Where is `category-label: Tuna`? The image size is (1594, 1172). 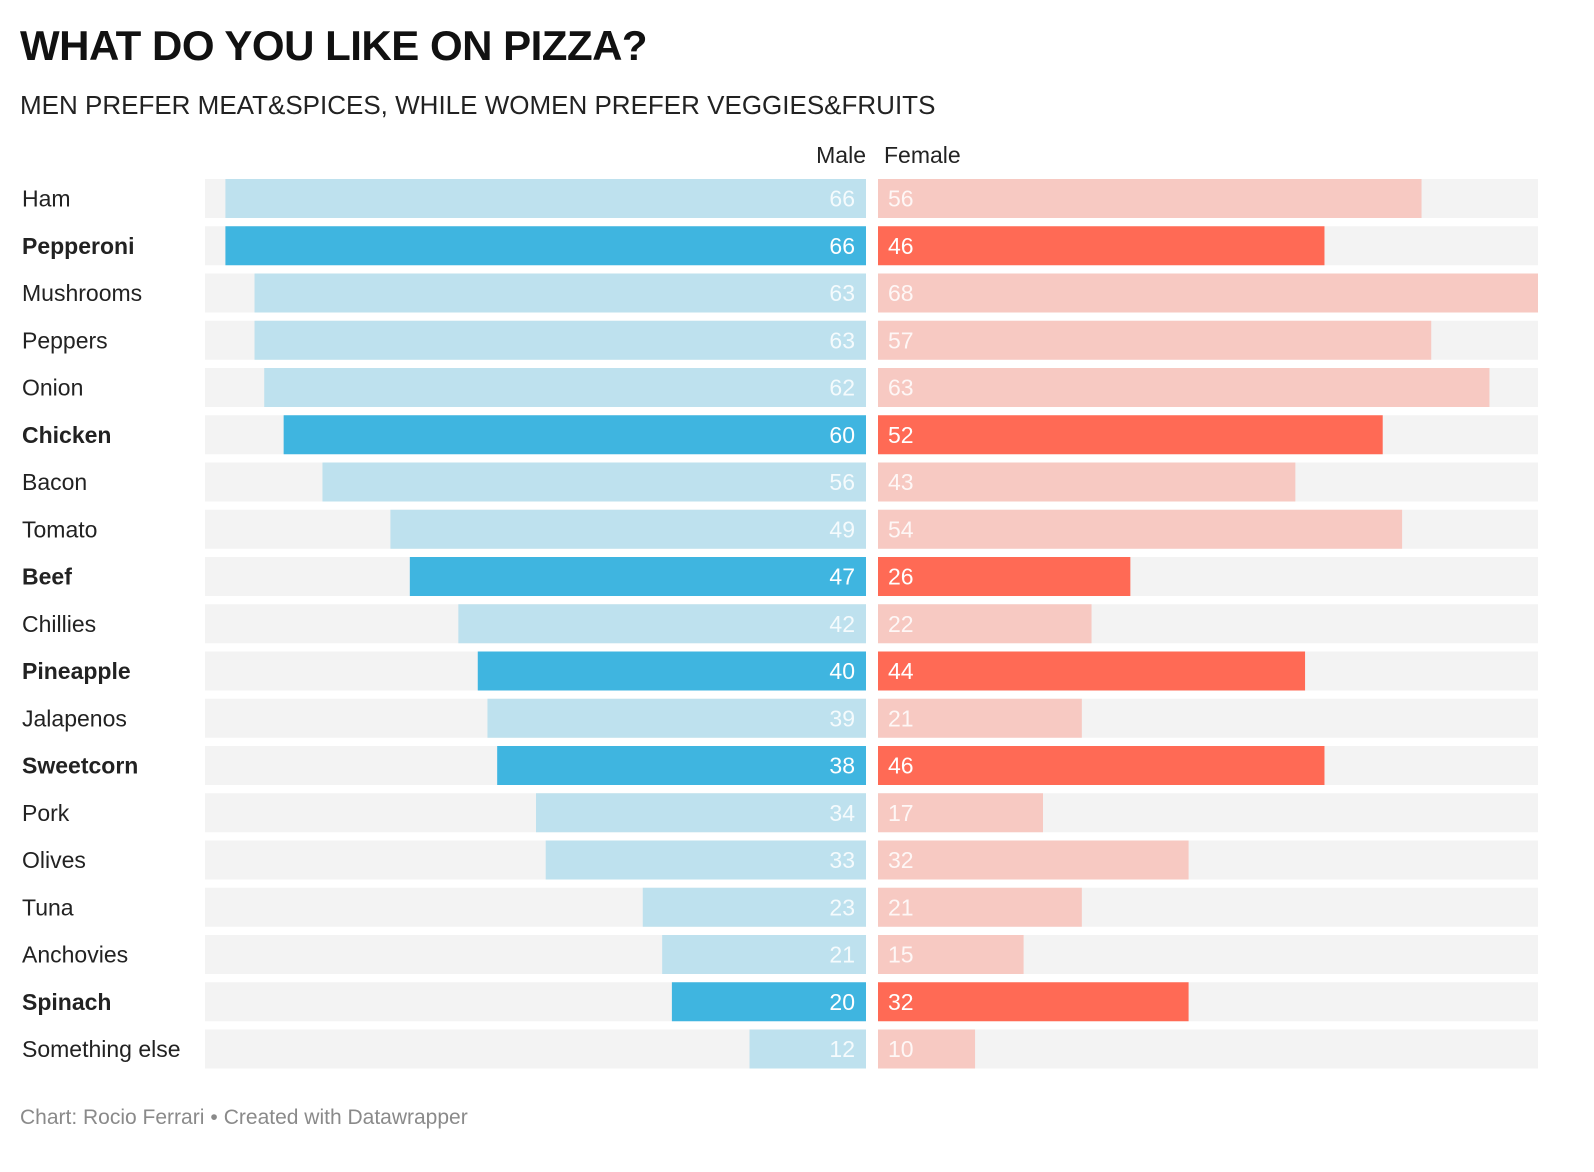 category-label: Tuna is located at coordinates (48, 907).